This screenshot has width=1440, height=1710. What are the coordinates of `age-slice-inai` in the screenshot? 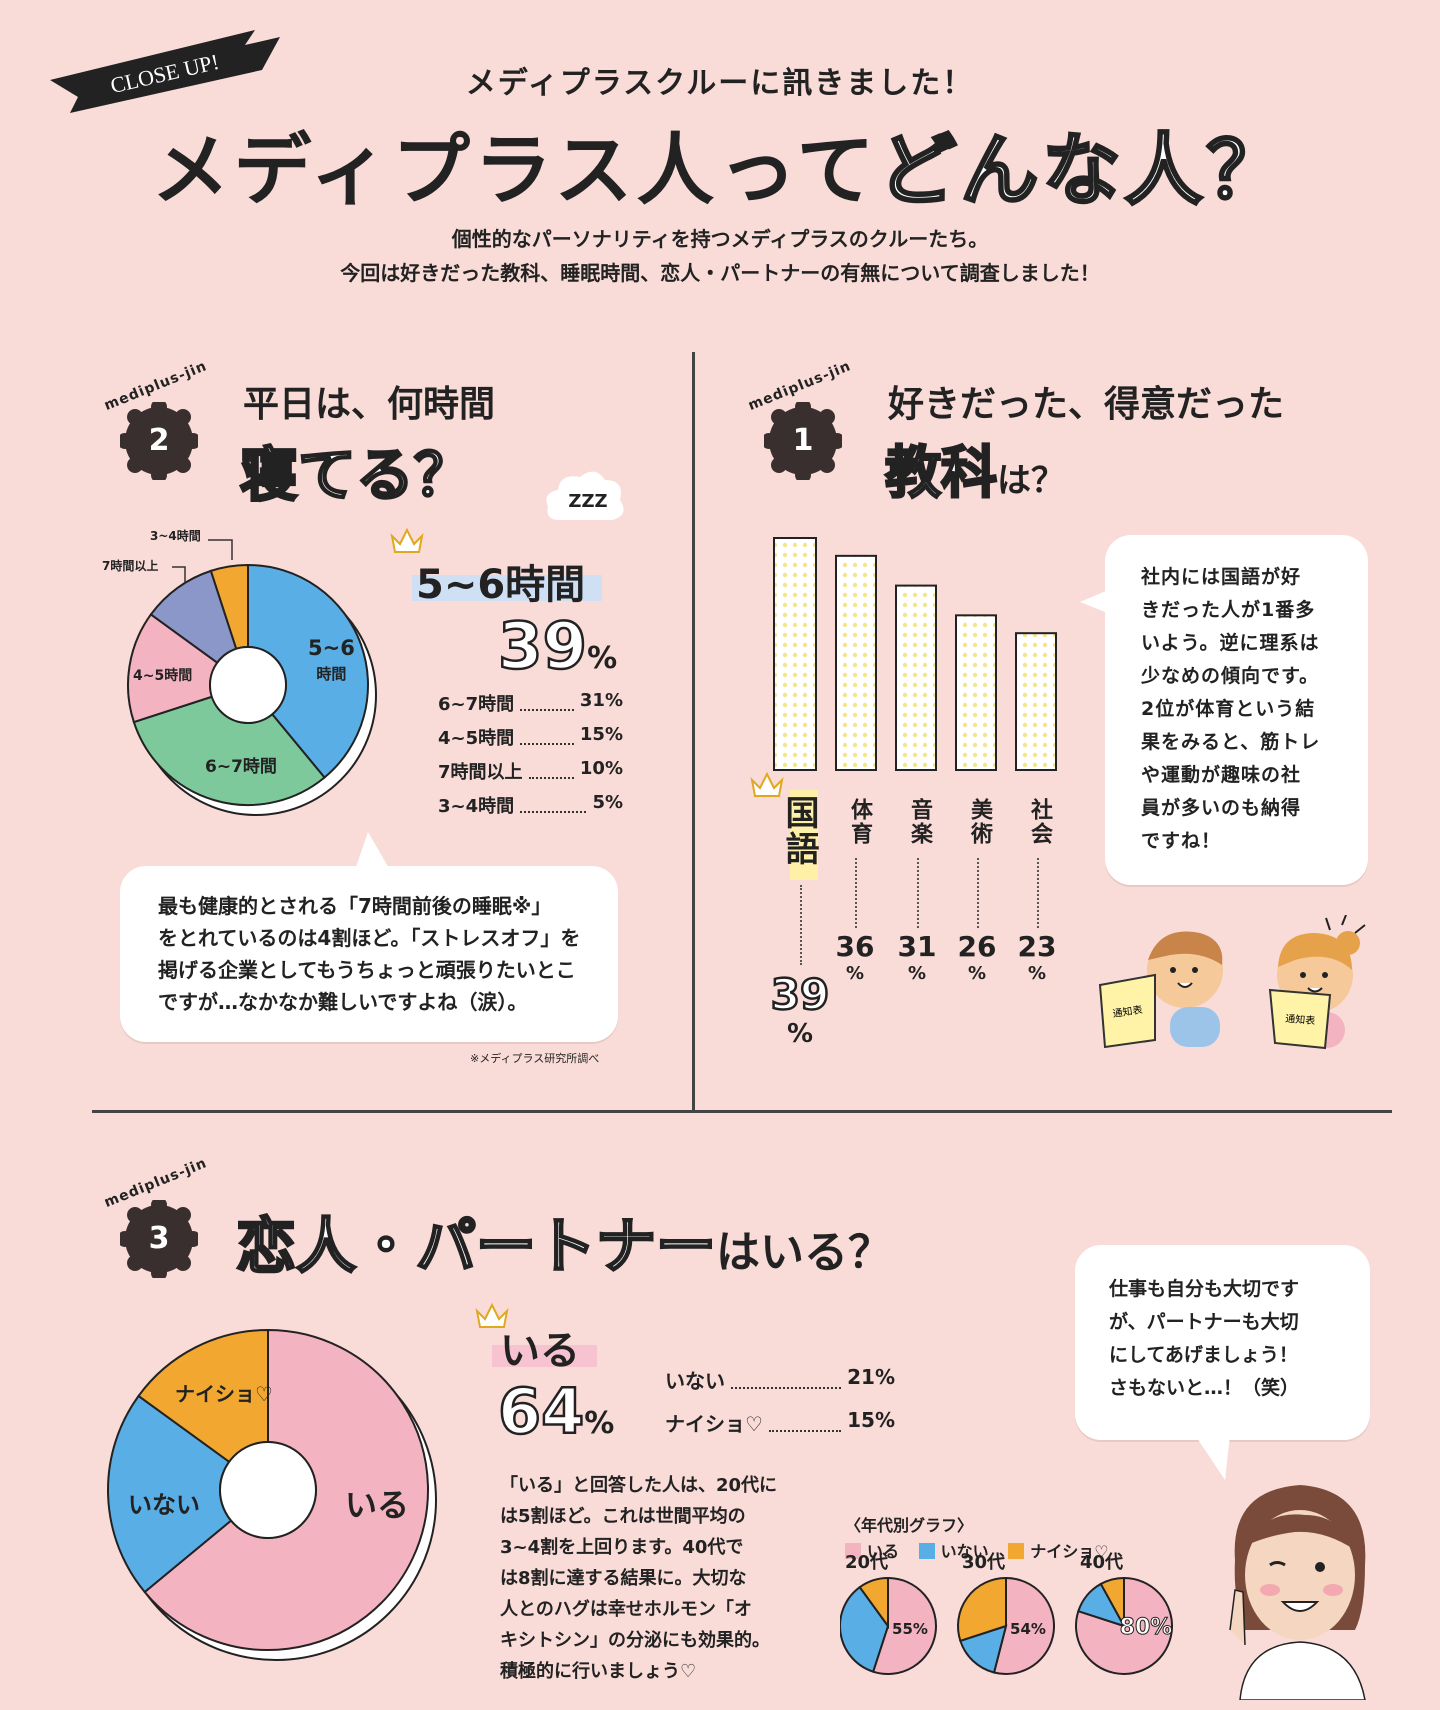 It's located at (865, 1629).